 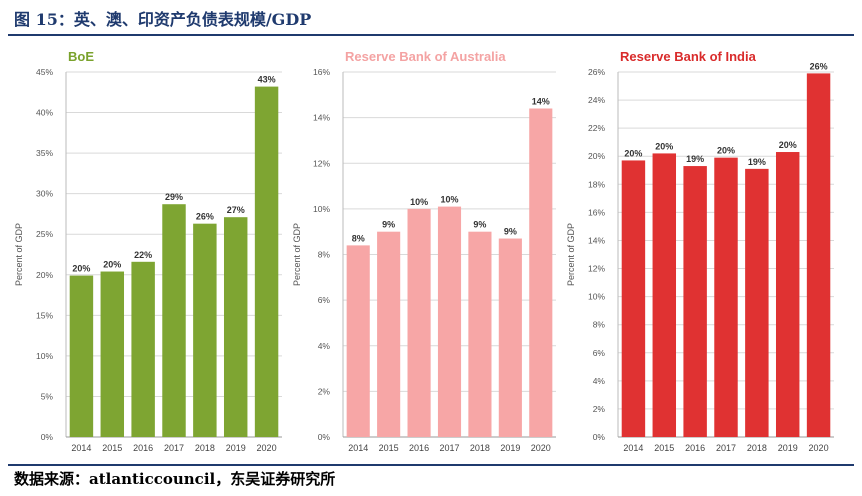 What do you see at coordinates (143, 448) in the screenshot?
I see `chart1-x-tick-label: 2016` at bounding box center [143, 448].